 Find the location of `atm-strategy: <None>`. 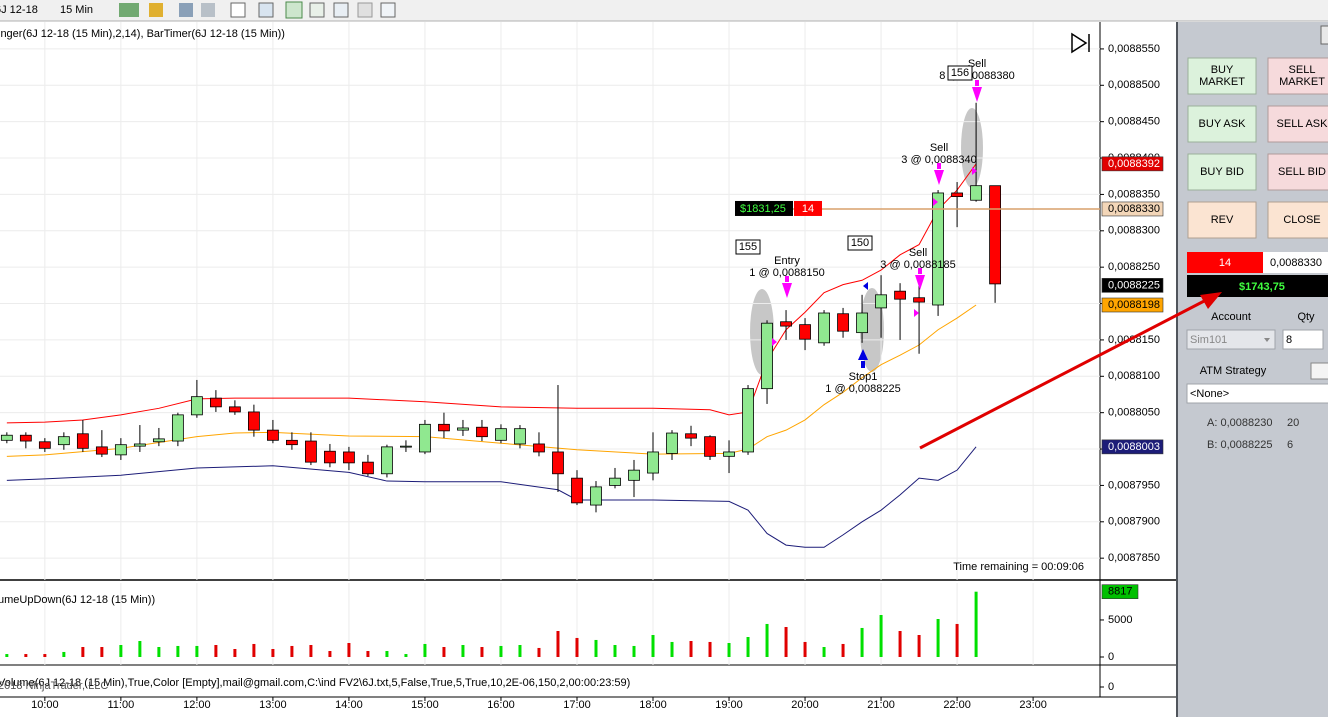

atm-strategy: <None> is located at coordinates (1209, 394).